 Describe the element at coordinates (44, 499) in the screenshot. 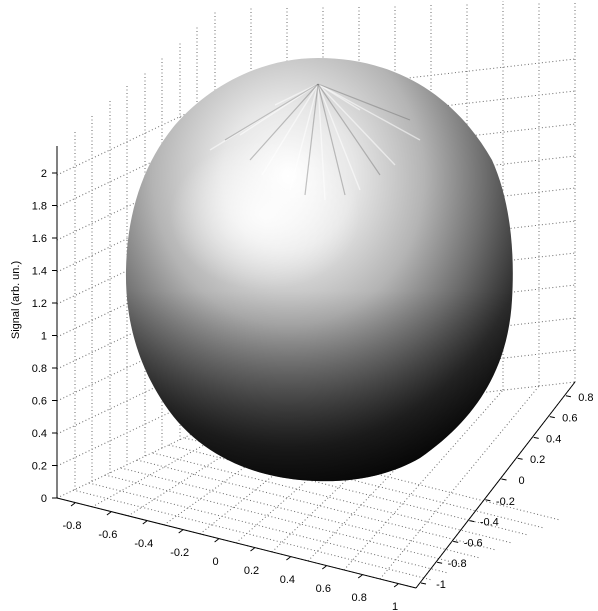

I see `z-tick-label: 0` at that location.